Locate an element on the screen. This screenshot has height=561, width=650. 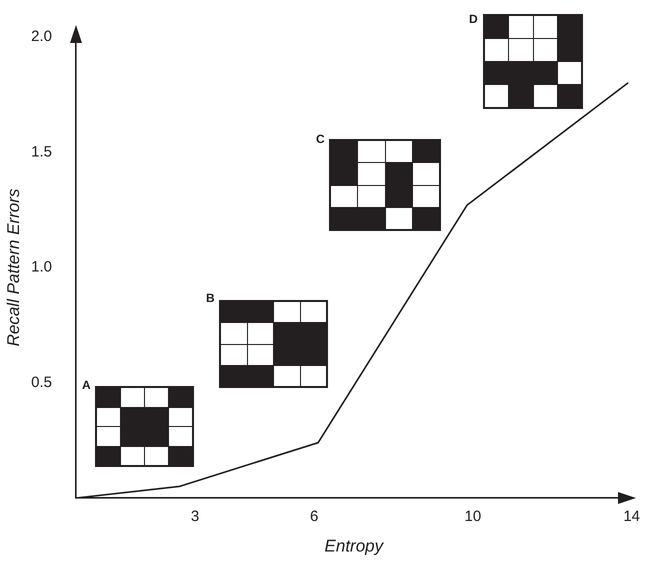
y-axis-title: Recall Pattern Errors is located at coordinates (13, 267).